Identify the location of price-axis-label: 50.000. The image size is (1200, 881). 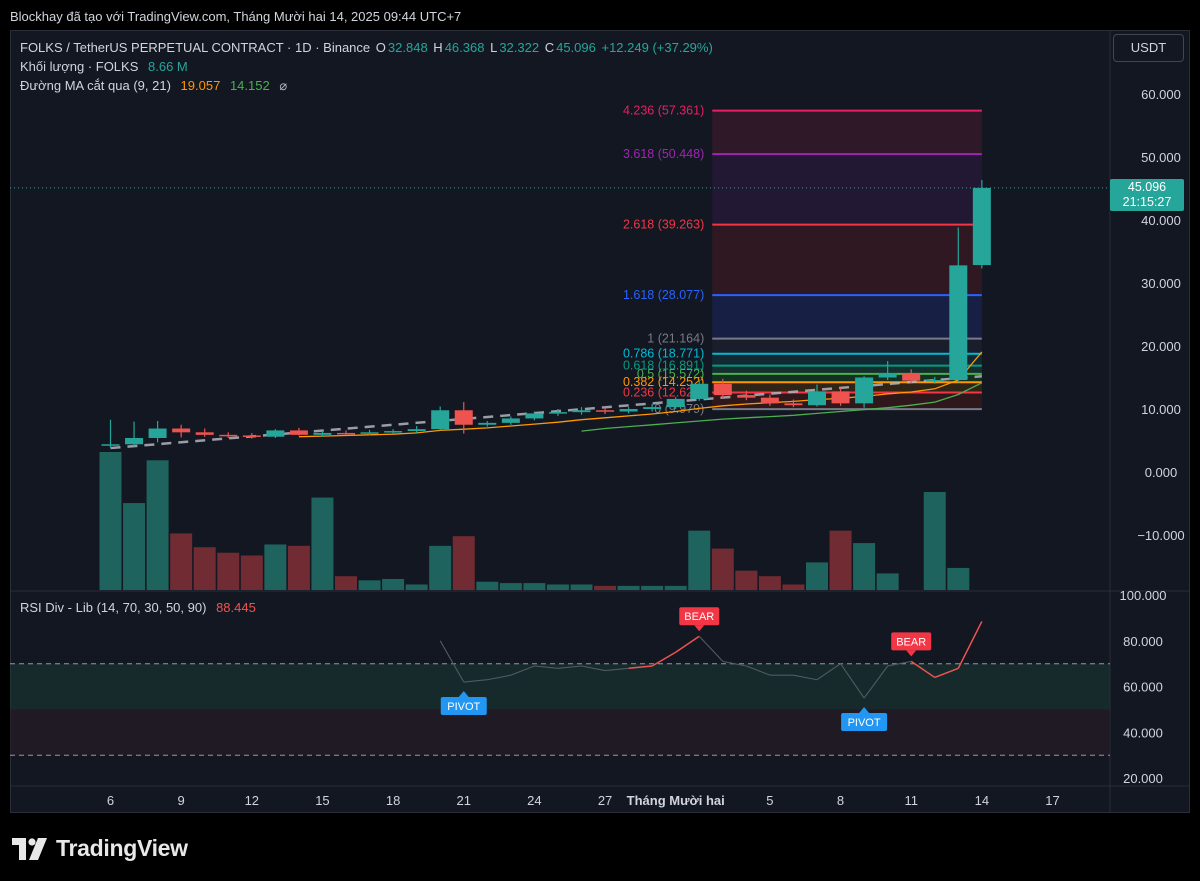
(1161, 157).